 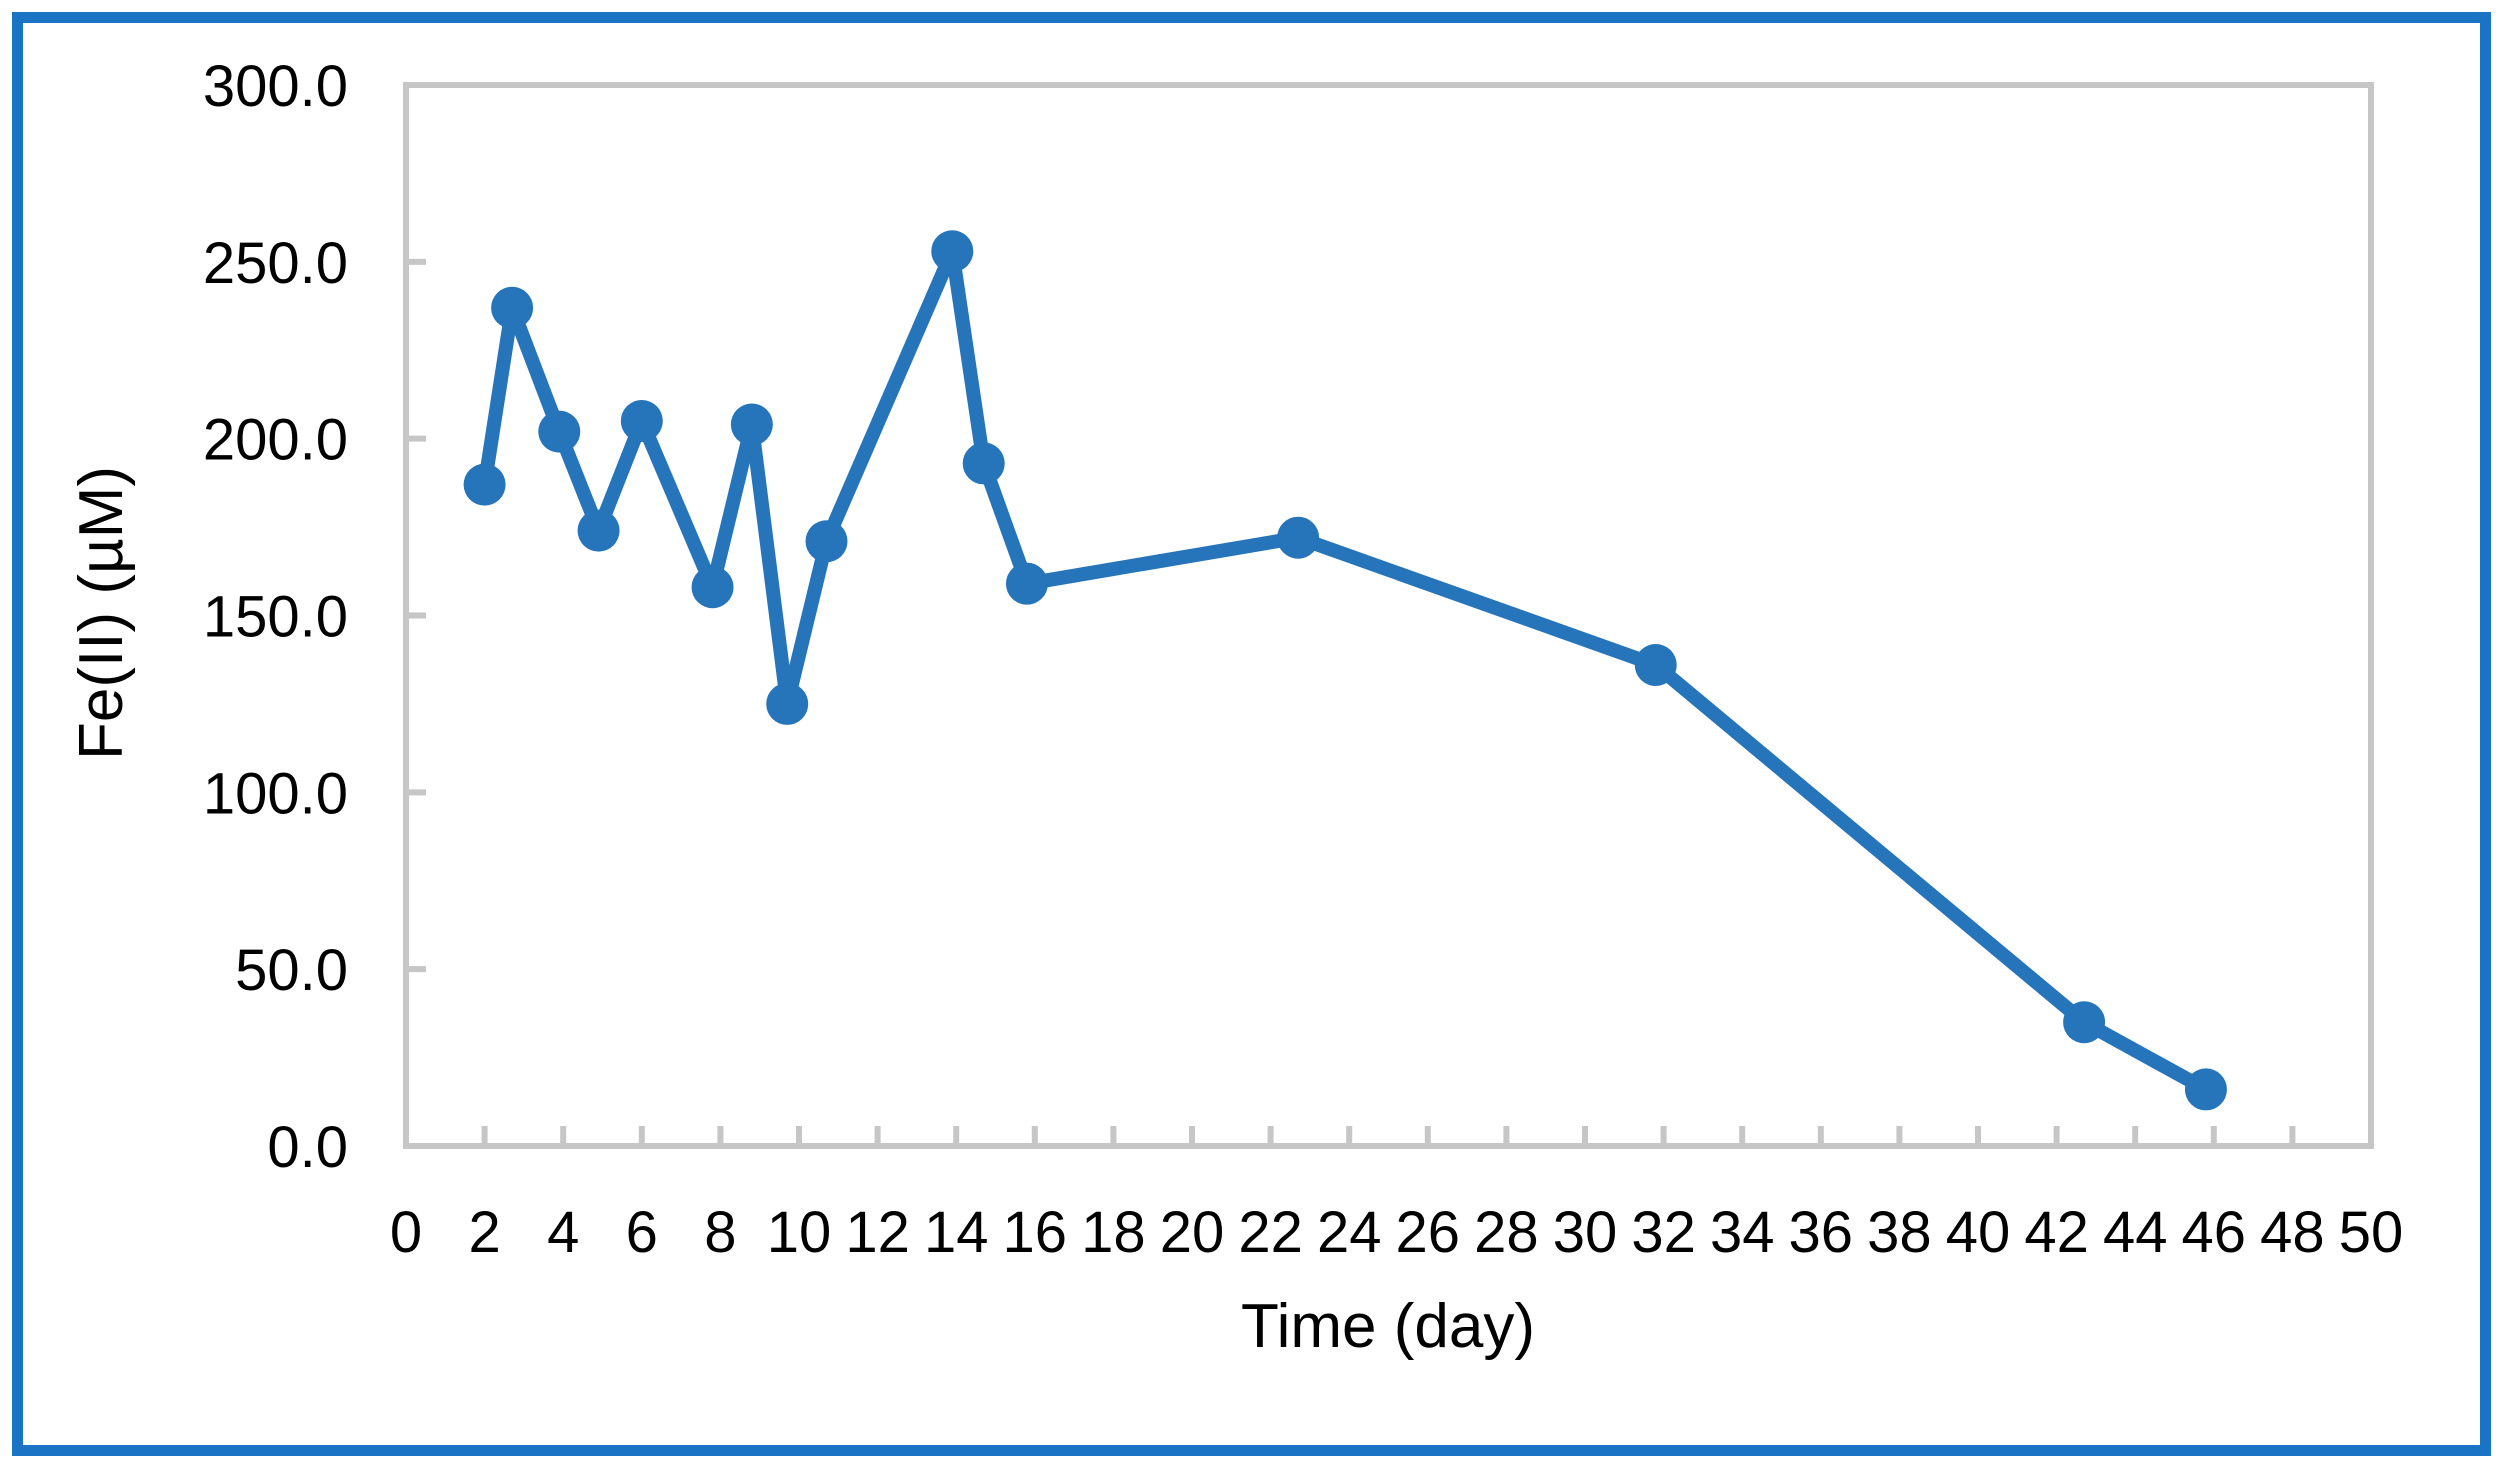 What do you see at coordinates (1270, 1232) in the screenshot?
I see `x-tick-label: 22` at bounding box center [1270, 1232].